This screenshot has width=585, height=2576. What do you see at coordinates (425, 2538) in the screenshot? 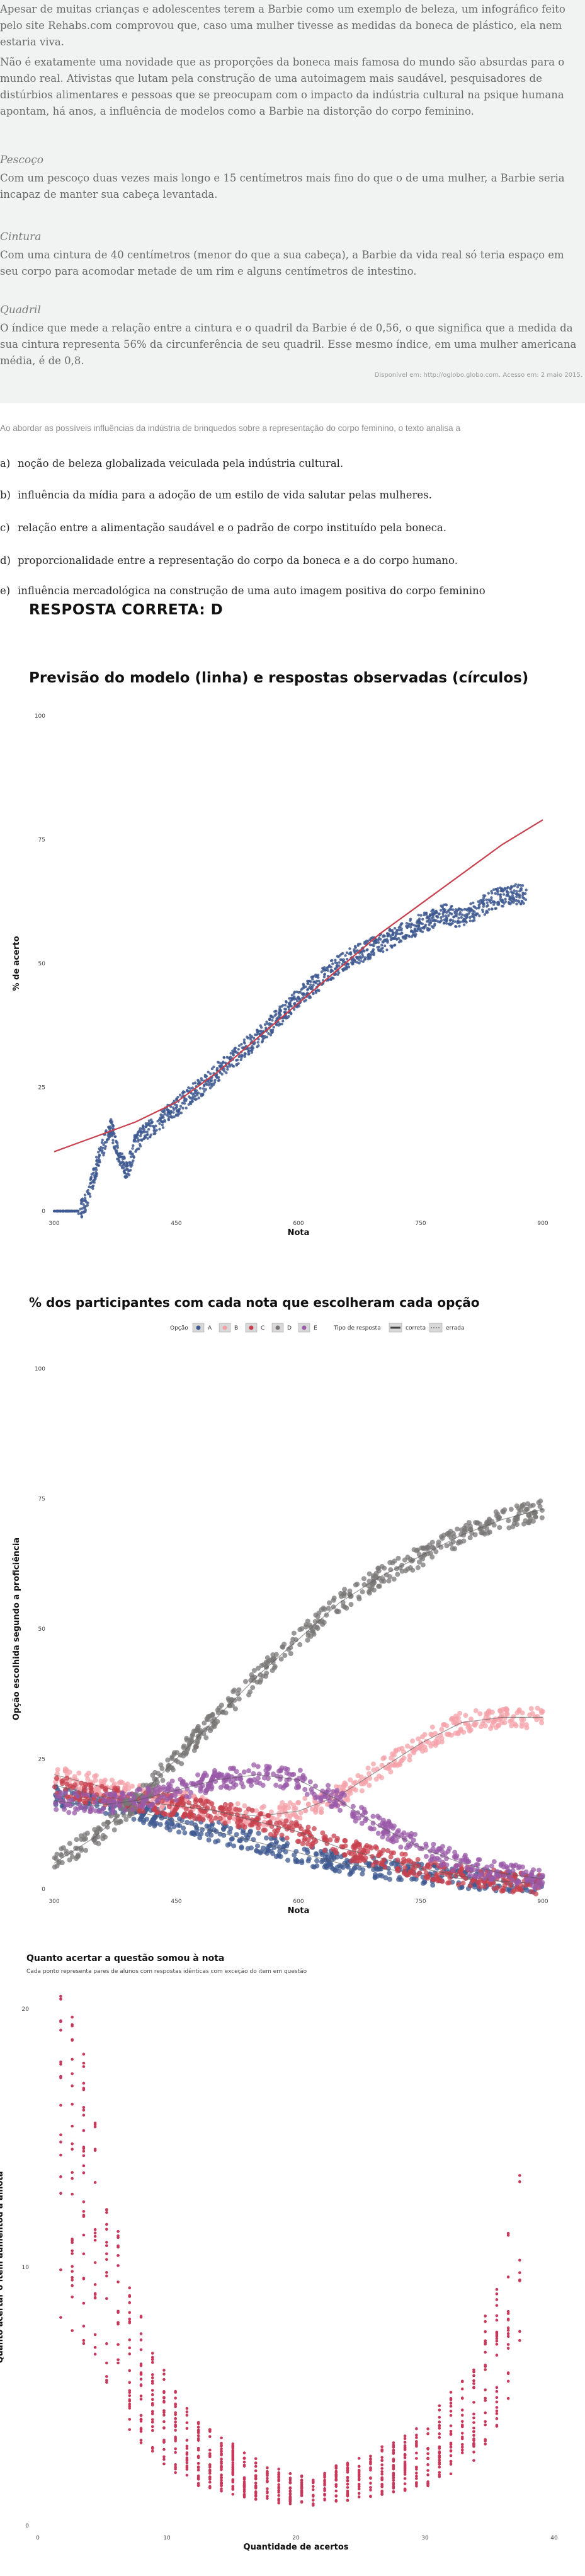
I see `x-tick-label: 30` at bounding box center [425, 2538].